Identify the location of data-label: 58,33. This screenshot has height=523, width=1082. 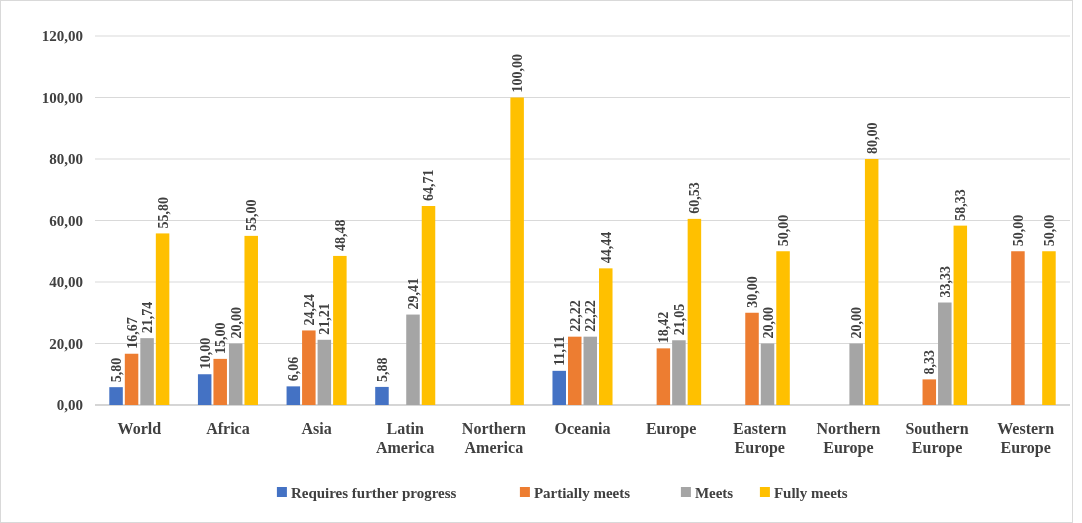
(961, 205).